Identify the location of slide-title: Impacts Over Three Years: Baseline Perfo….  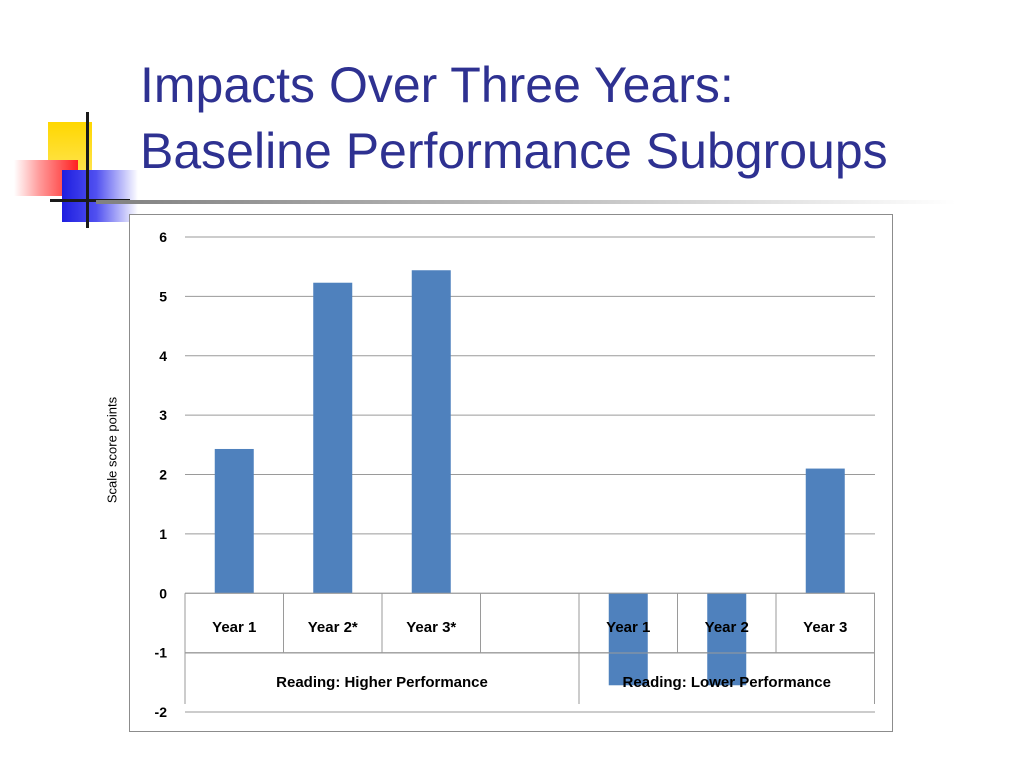
(514, 118).